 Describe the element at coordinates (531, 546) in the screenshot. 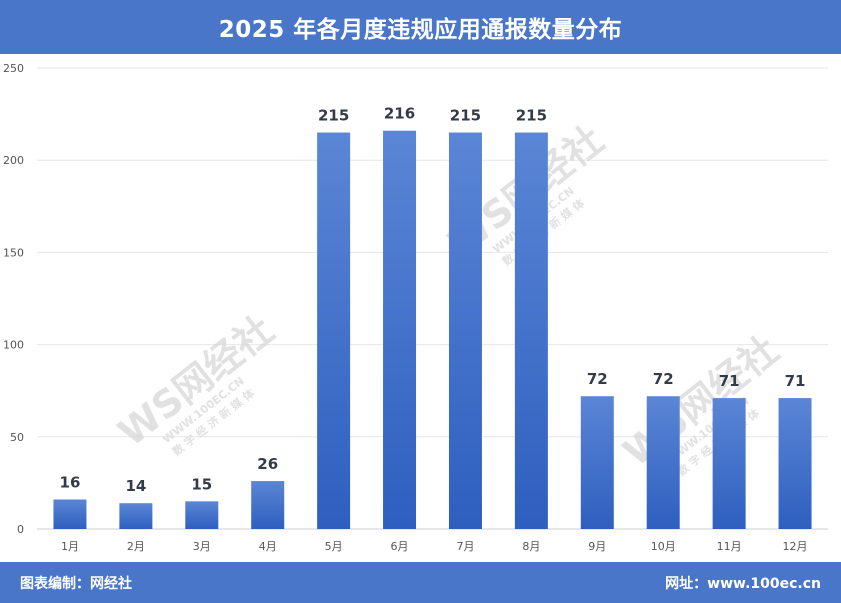

I see `x-tick-label: 8月` at that location.